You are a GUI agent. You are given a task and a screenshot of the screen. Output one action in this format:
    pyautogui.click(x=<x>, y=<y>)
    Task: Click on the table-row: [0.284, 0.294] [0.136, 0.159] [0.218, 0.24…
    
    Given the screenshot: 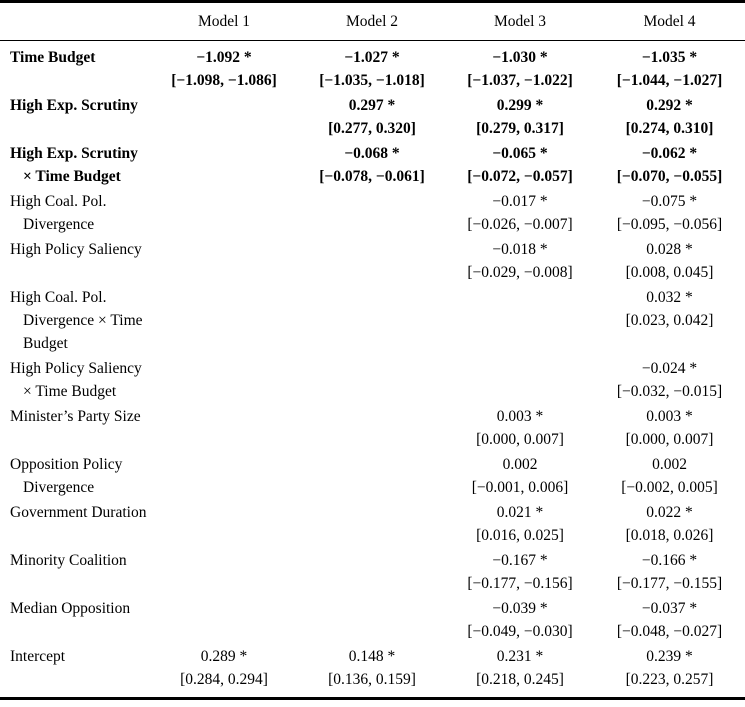 What is the action you would take?
    pyautogui.click(x=372, y=679)
    